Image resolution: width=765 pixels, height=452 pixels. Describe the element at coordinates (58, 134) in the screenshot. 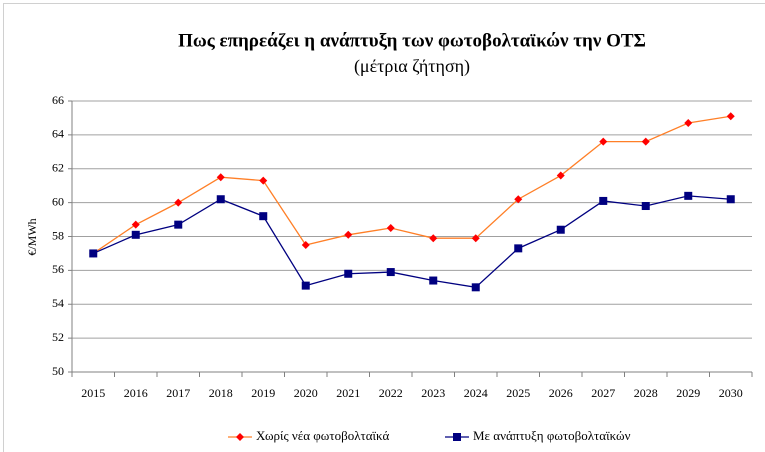

I see `y-tick-label: 64` at that location.